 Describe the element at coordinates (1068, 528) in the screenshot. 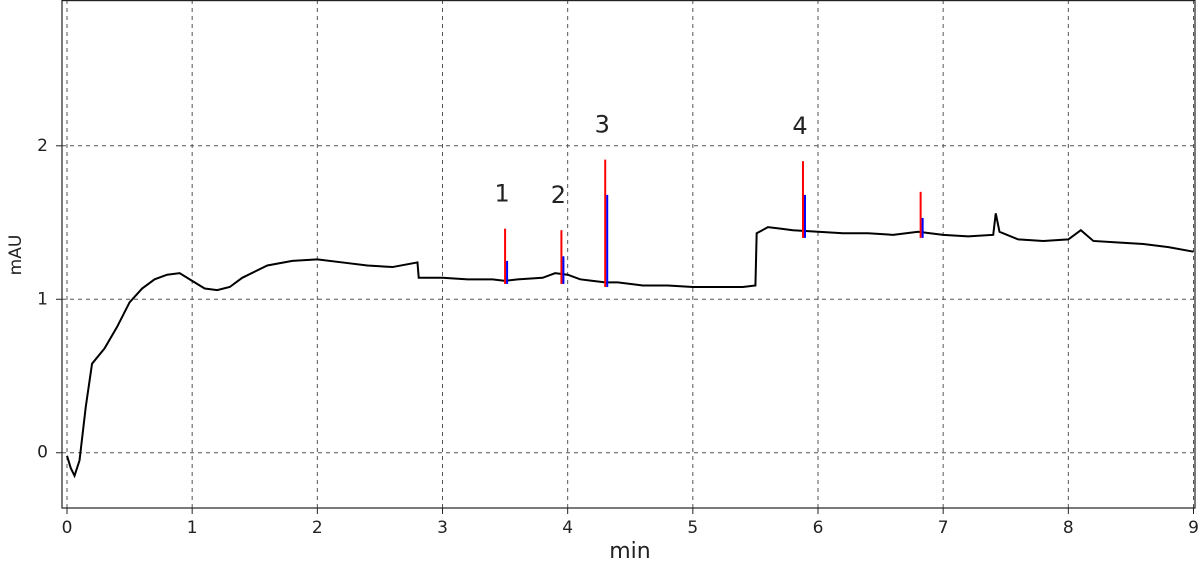

I see `x-tick-label: 8` at that location.